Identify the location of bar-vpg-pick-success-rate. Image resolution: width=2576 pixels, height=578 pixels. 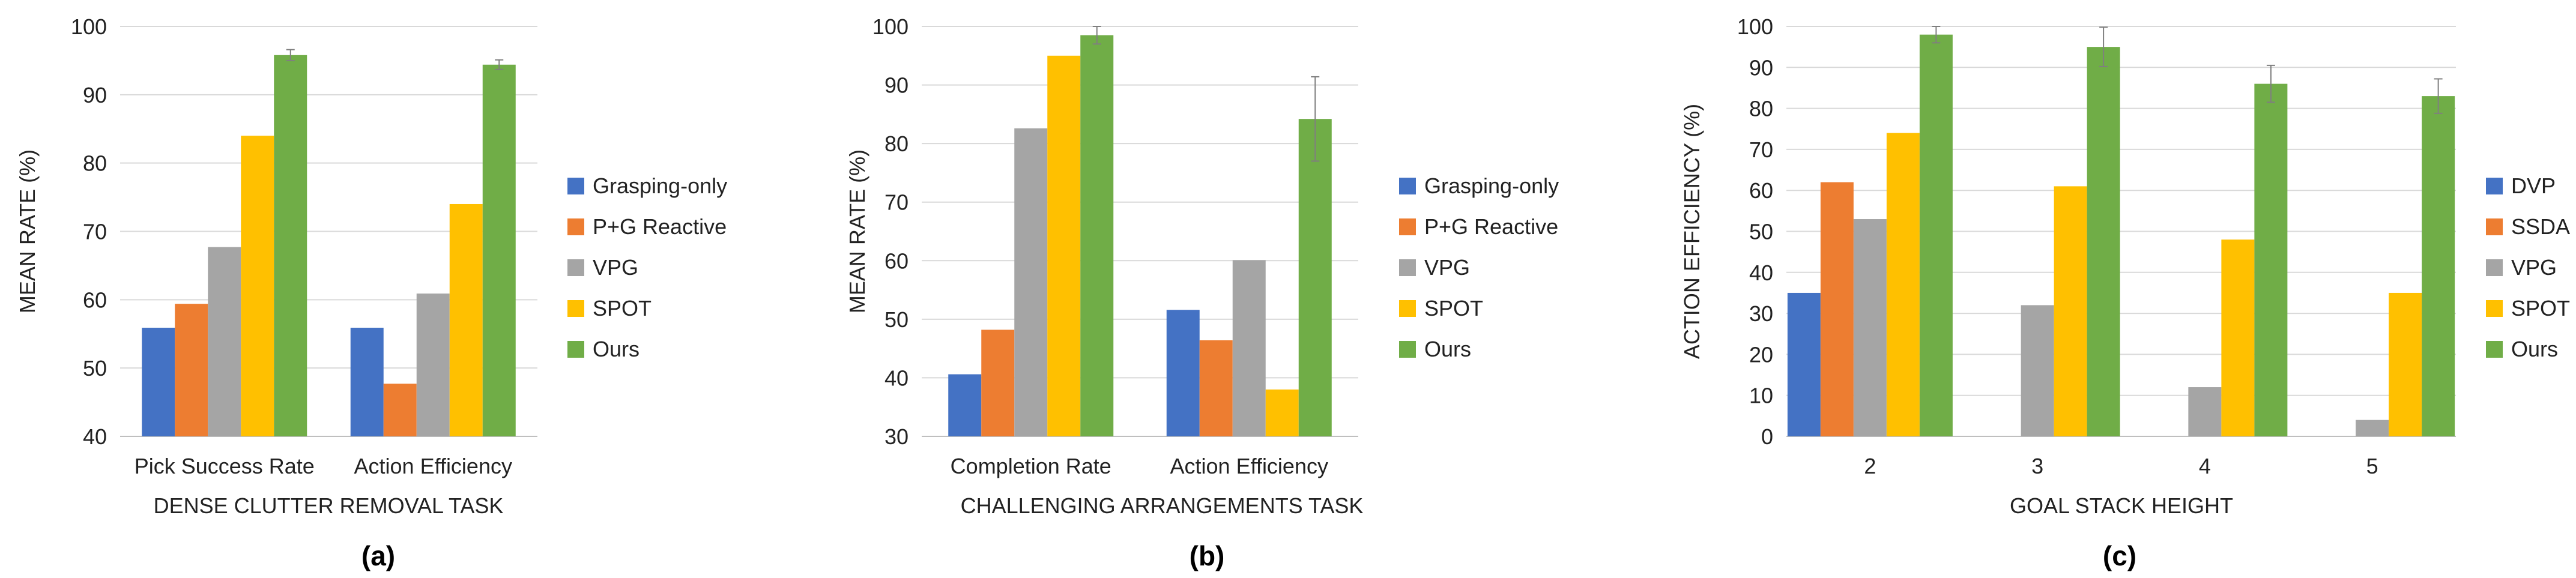
(224, 341).